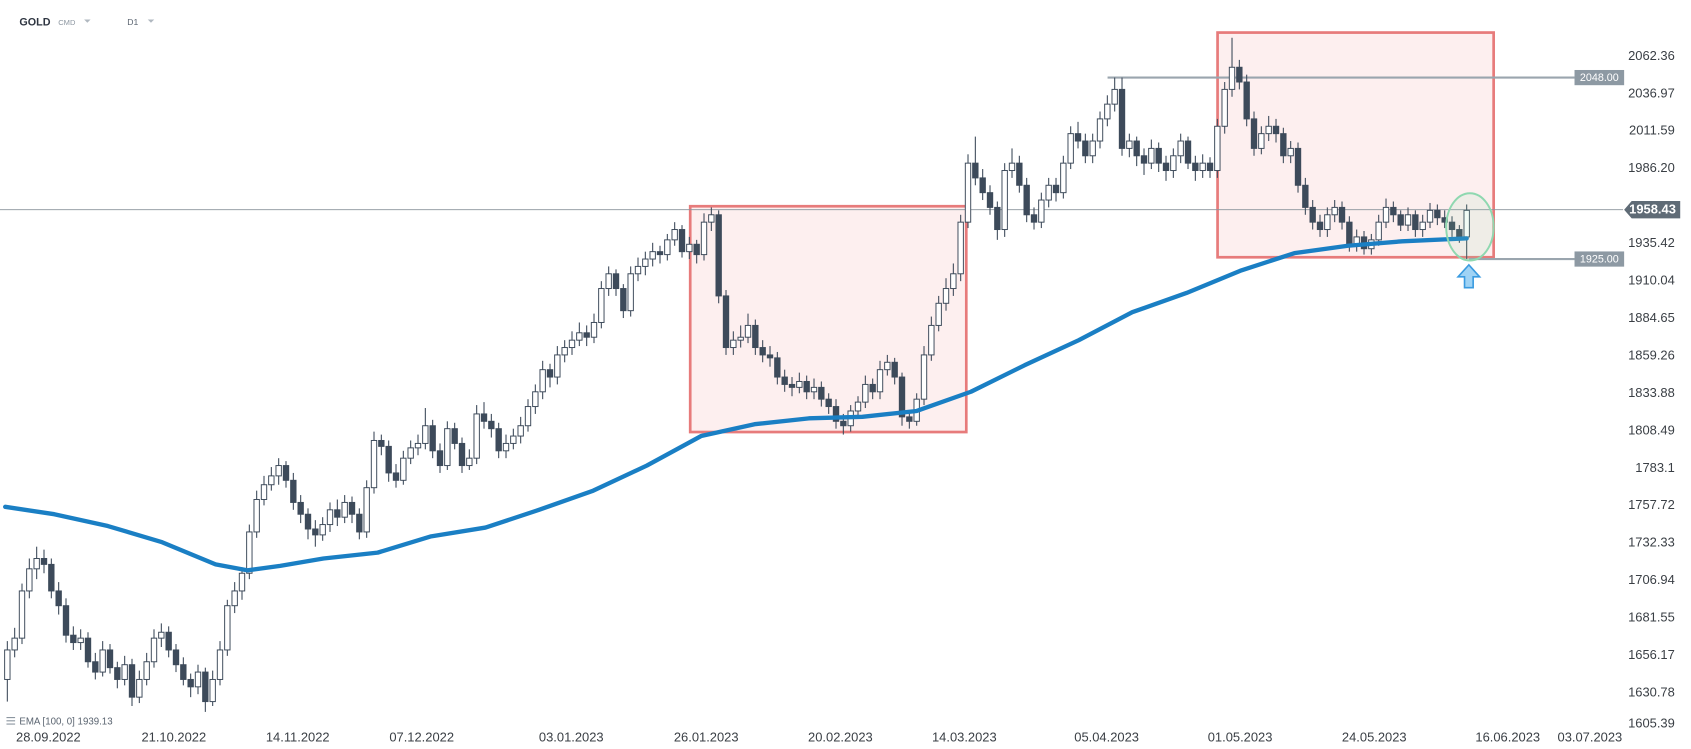 This screenshot has height=749, width=1691. Describe the element at coordinates (1651, 242) in the screenshot. I see `y-tick-label: 1935.42` at that location.